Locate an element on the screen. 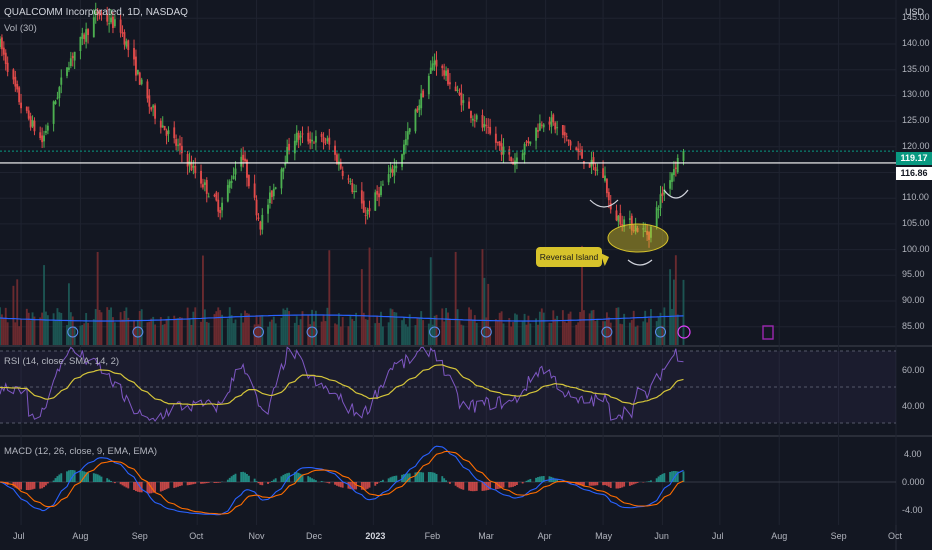 Image resolution: width=932 pixels, height=550 pixels. currency-label: USD is located at coordinates (915, 12).